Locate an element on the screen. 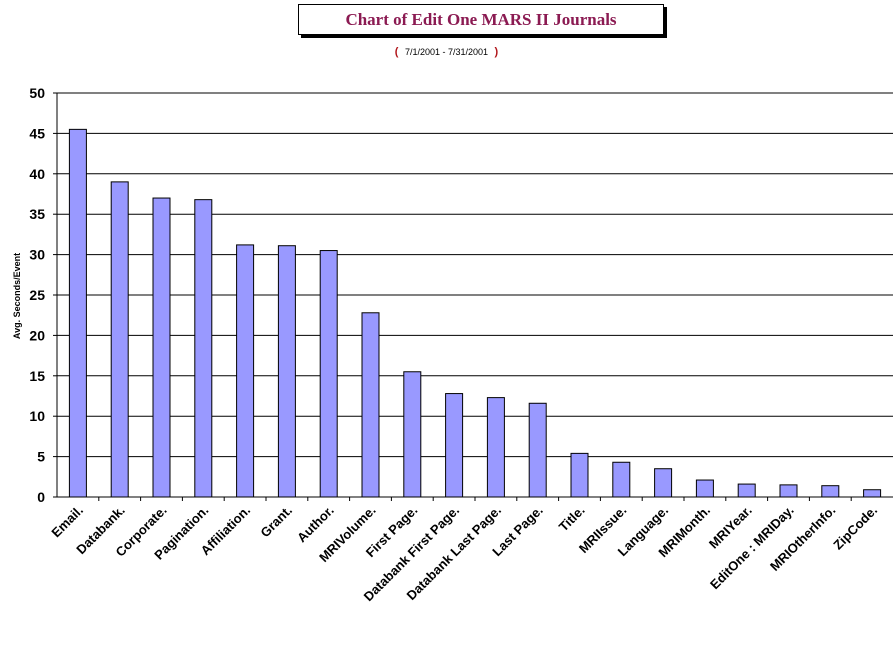 Image resolution: width=893 pixels, height=647 pixels. y-tick-label: 35 is located at coordinates (37, 214).